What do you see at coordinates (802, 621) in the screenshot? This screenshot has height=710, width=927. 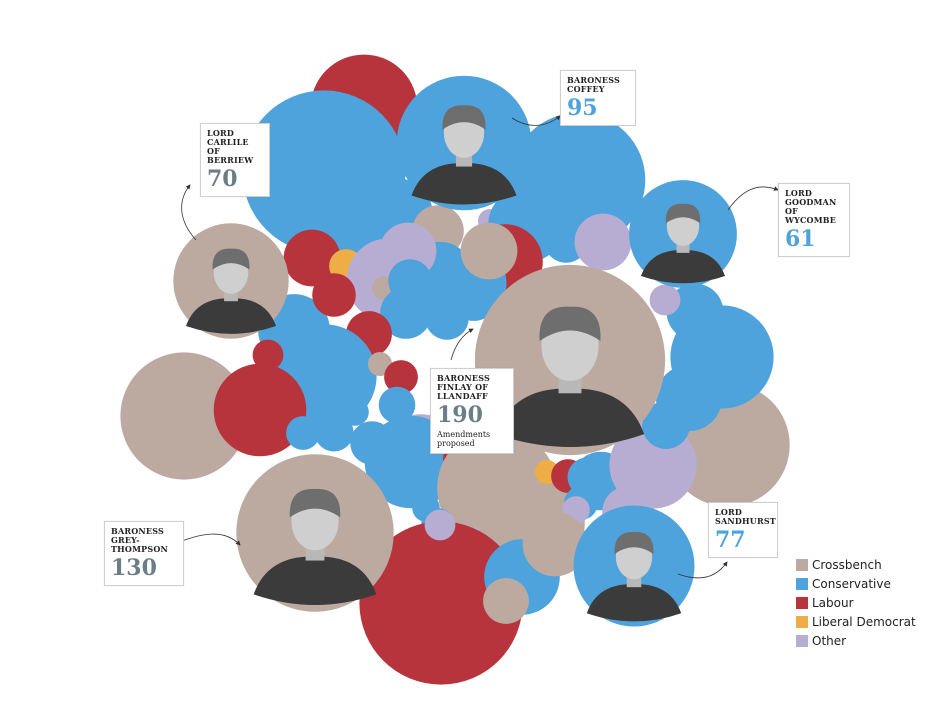 I see `legend-swatch-liberal-democrat` at bounding box center [802, 621].